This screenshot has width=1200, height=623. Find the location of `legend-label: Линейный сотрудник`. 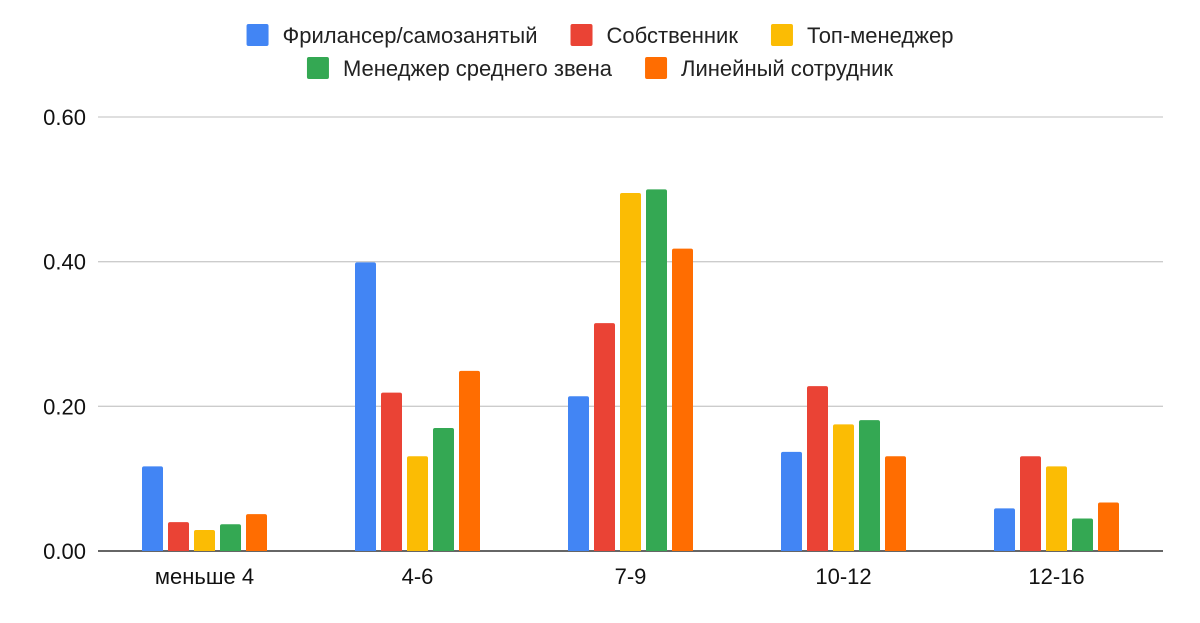

legend-label: Линейный сотрудник is located at coordinates (787, 68).